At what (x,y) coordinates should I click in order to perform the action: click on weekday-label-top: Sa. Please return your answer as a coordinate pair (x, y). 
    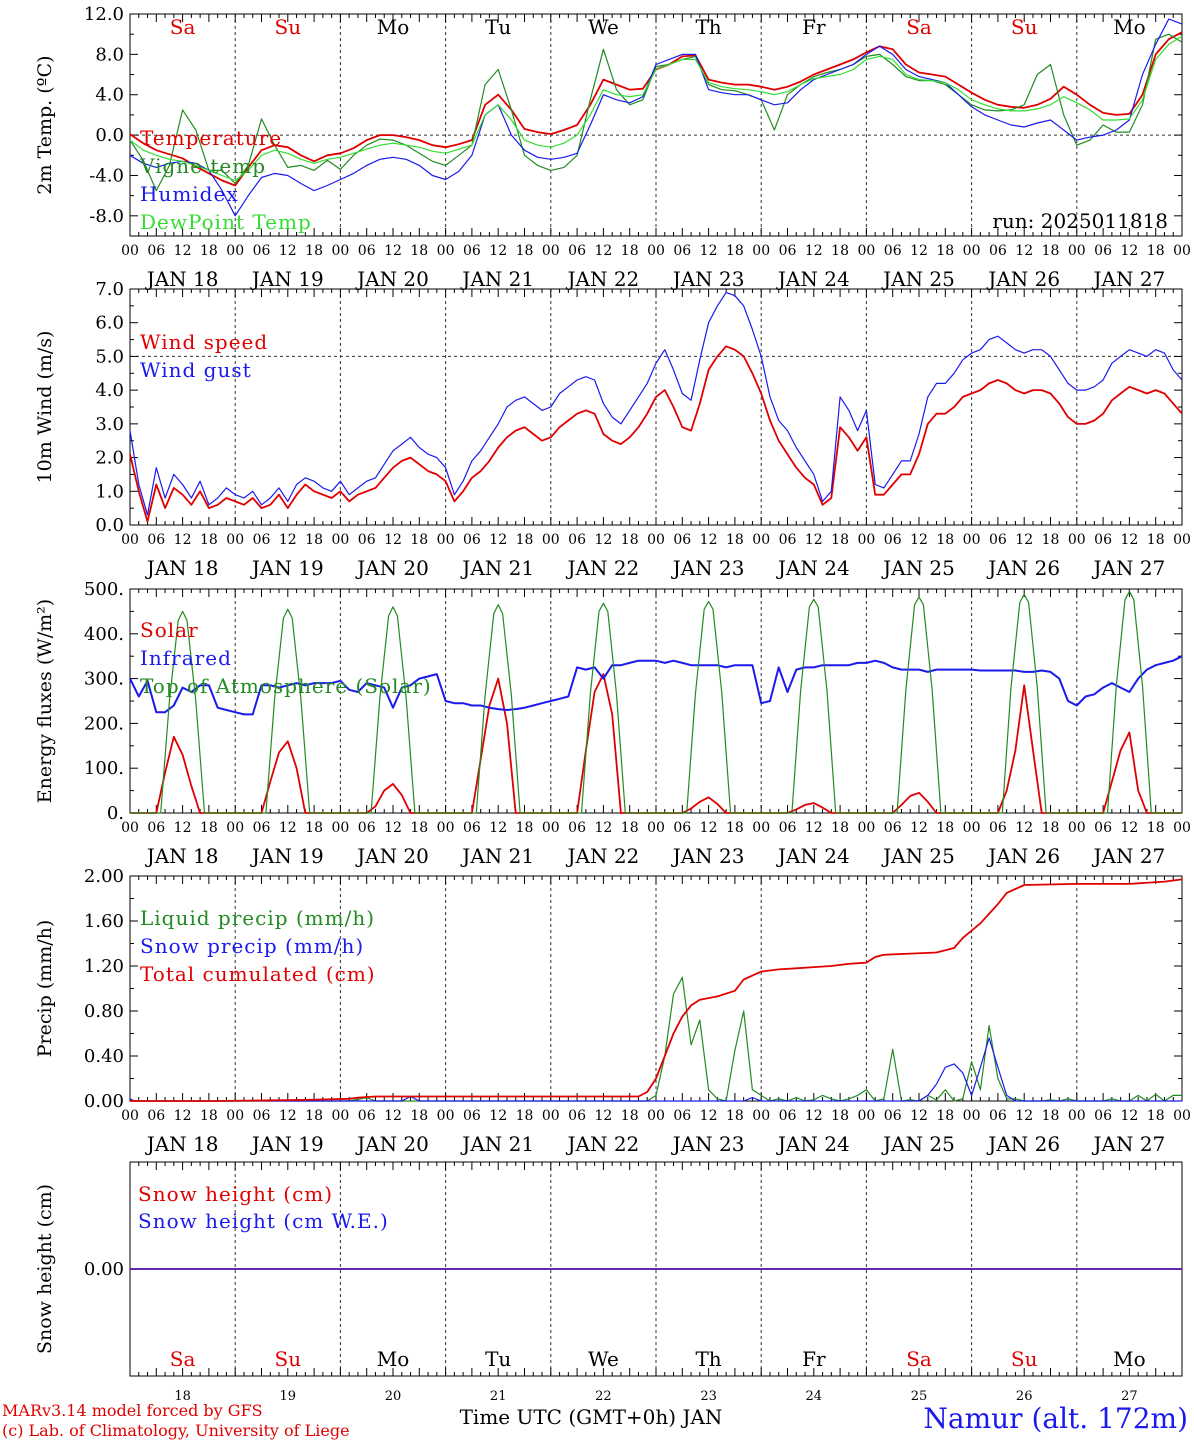
    Looking at the image, I should click on (919, 27).